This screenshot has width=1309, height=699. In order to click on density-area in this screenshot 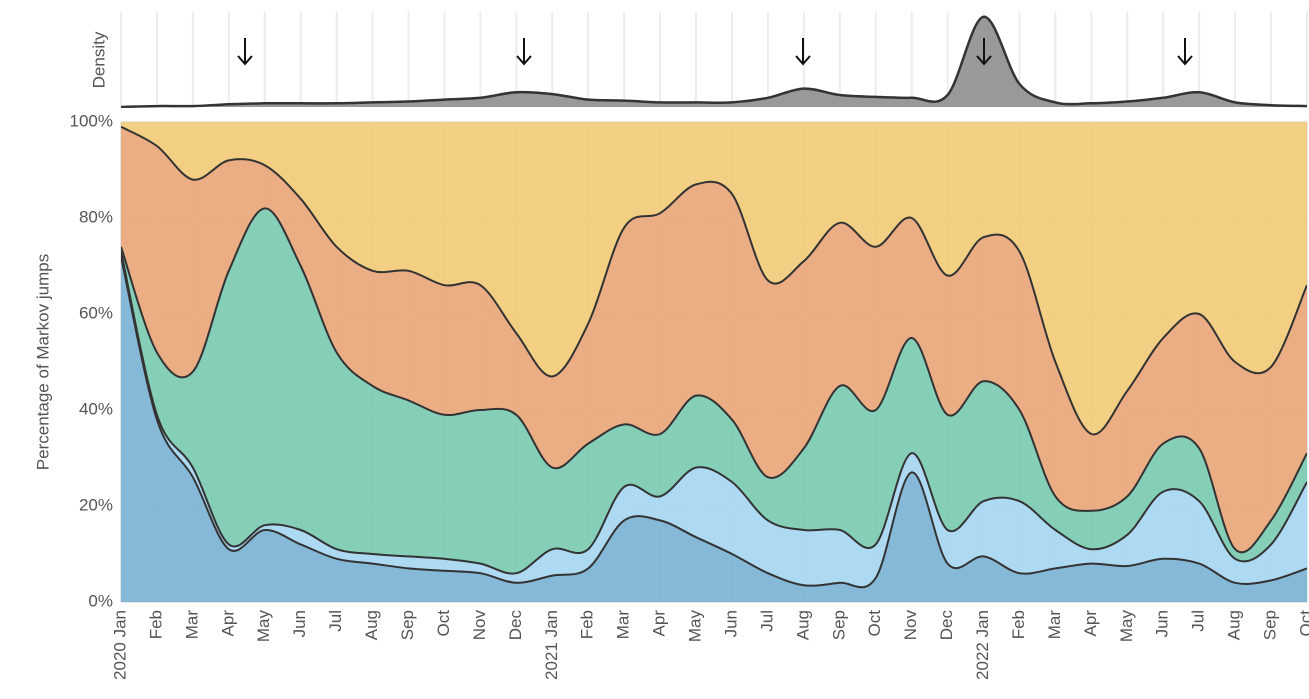, I will do `click(714, 61)`.